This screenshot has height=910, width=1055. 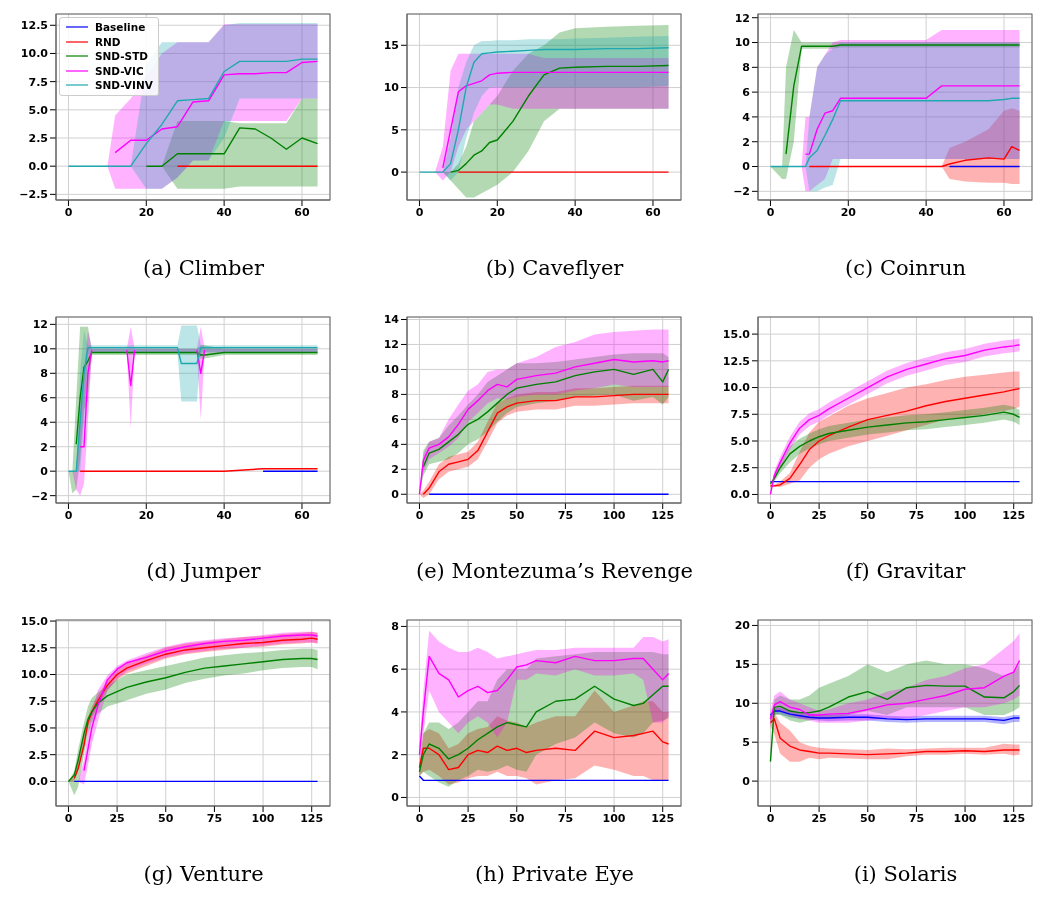 I want to click on text: (i) Solaris, so click(x=905, y=874).